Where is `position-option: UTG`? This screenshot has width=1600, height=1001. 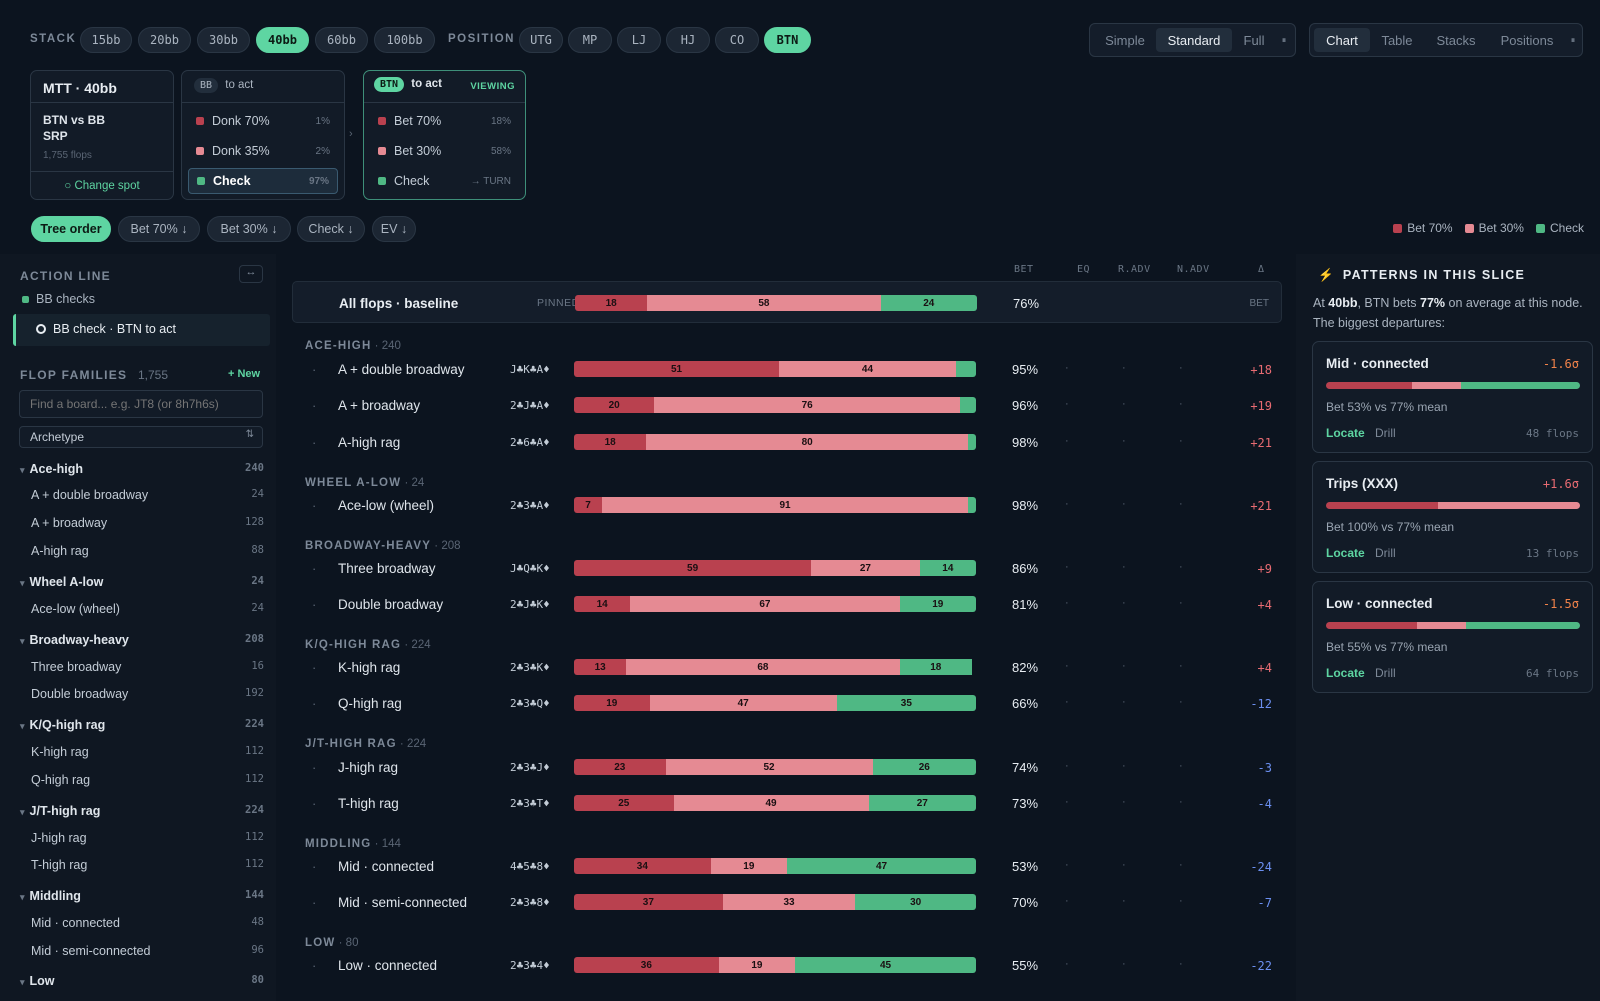
position-option: UTG is located at coordinates (541, 40).